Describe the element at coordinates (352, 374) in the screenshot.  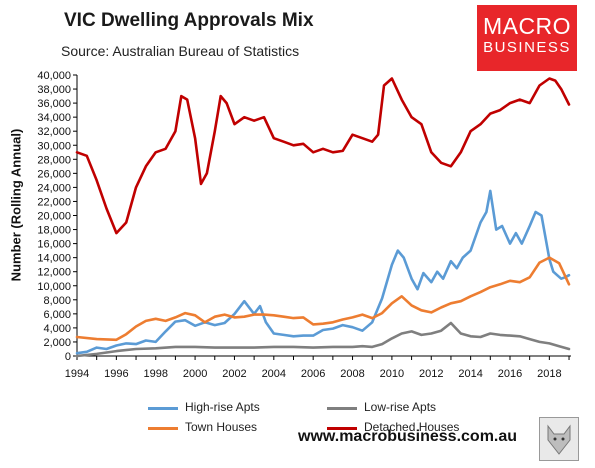
I see `x-tick-label: 2008` at that location.